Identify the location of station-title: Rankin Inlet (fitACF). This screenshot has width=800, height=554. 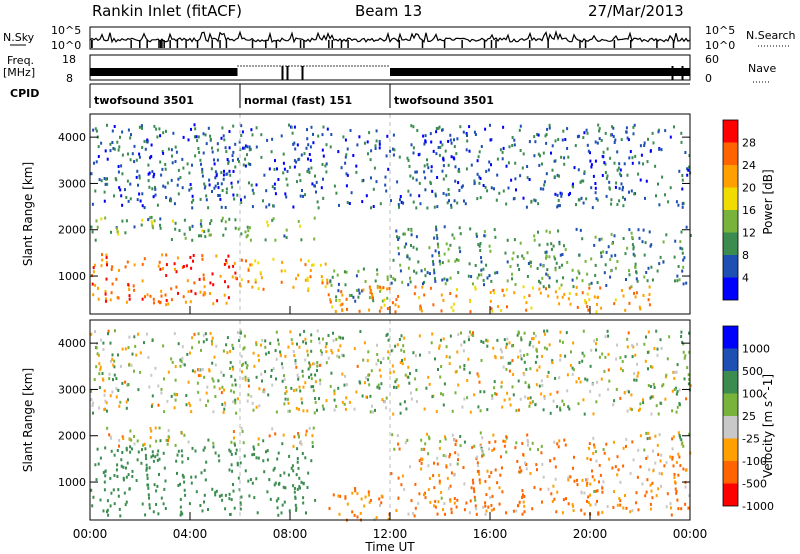
(167, 11).